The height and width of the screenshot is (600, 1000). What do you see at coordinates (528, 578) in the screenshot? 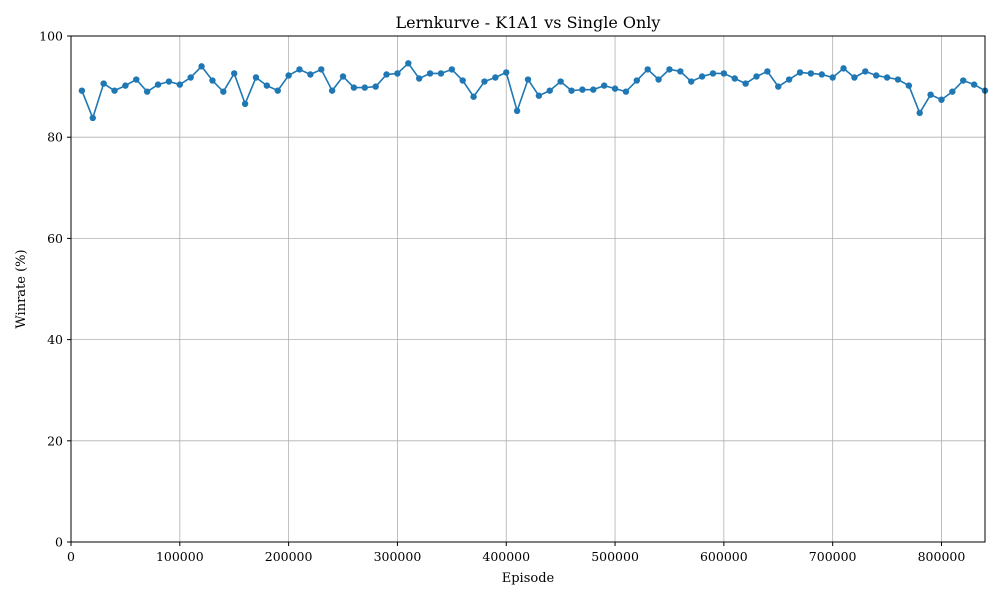
I see `x-axis-label: Episode` at bounding box center [528, 578].